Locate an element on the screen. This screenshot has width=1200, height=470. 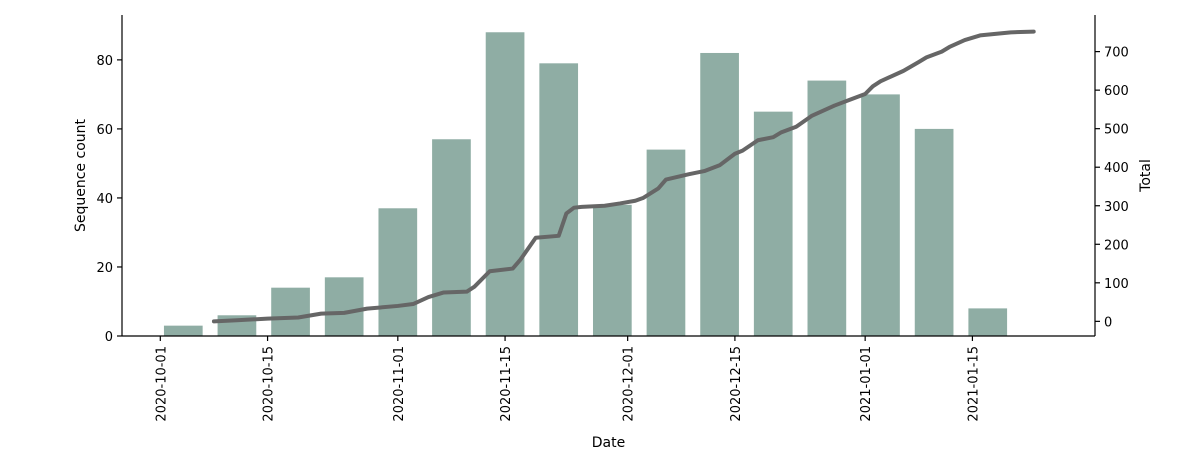
y-axis-title: Sequence count is located at coordinates (81, 175).